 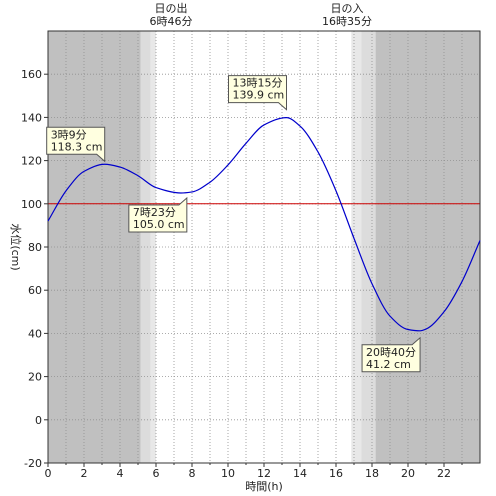 I want to click on sunrise-header: 日の出 6時46分, so click(x=171, y=15).